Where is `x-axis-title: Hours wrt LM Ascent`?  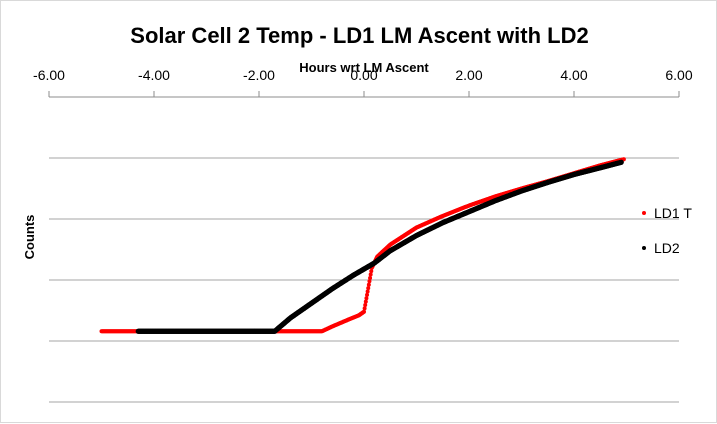 x-axis-title: Hours wrt LM Ascent is located at coordinates (364, 67).